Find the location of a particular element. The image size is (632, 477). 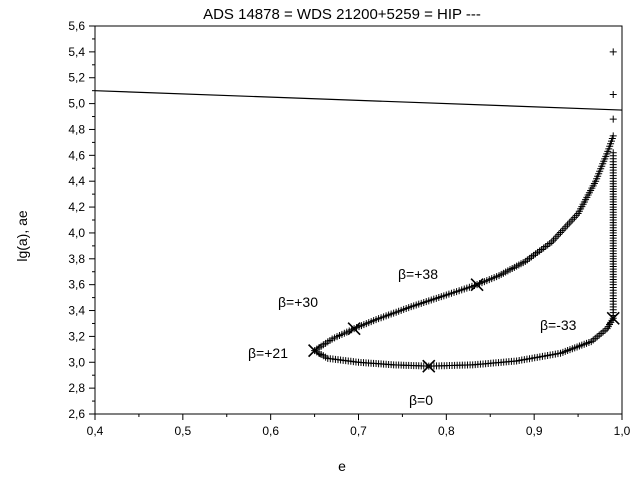

x-tick-label: 0,7 is located at coordinates (358, 431).